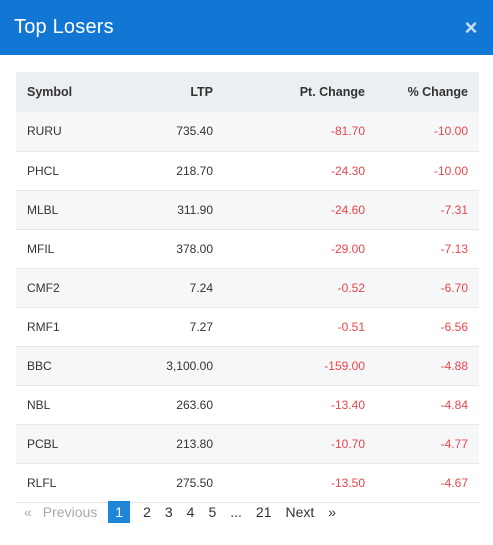  What do you see at coordinates (471, 27) in the screenshot?
I see `close-icon: ×` at bounding box center [471, 27].